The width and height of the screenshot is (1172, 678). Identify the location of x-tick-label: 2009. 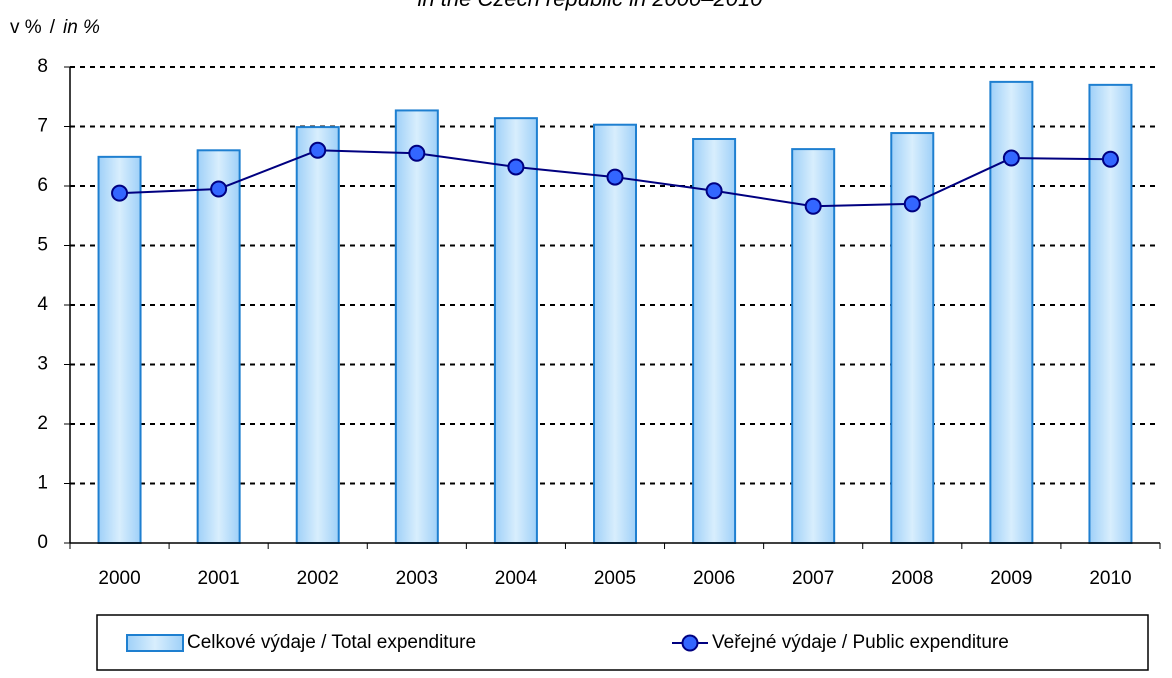
(1011, 578).